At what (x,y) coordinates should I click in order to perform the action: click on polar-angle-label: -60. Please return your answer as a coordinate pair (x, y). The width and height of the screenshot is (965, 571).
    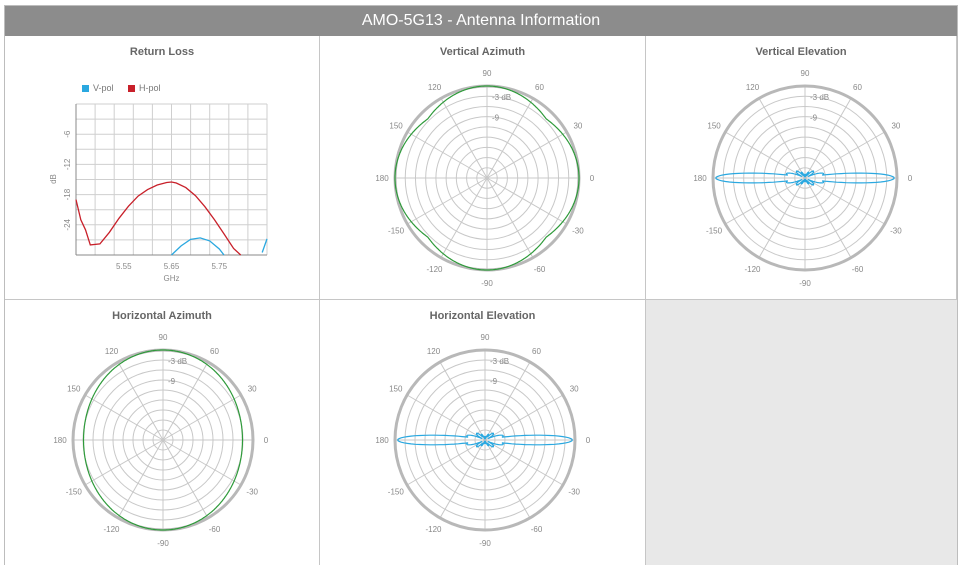
    Looking at the image, I should click on (540, 269).